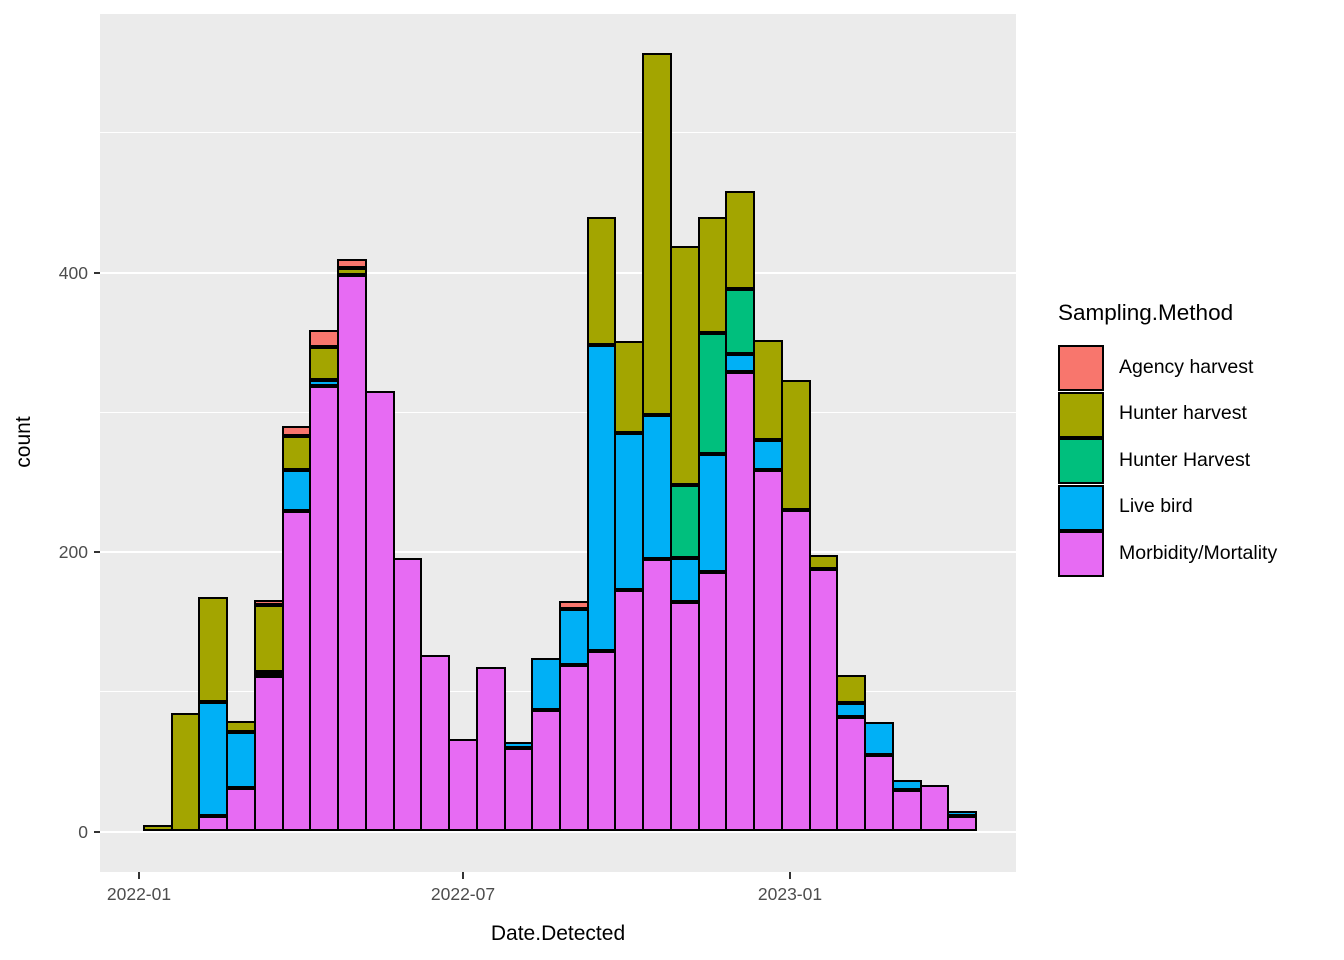 This screenshot has height=960, width=1344. Describe the element at coordinates (1185, 459) in the screenshot. I see `legend-label: Hunter Harvest` at that location.